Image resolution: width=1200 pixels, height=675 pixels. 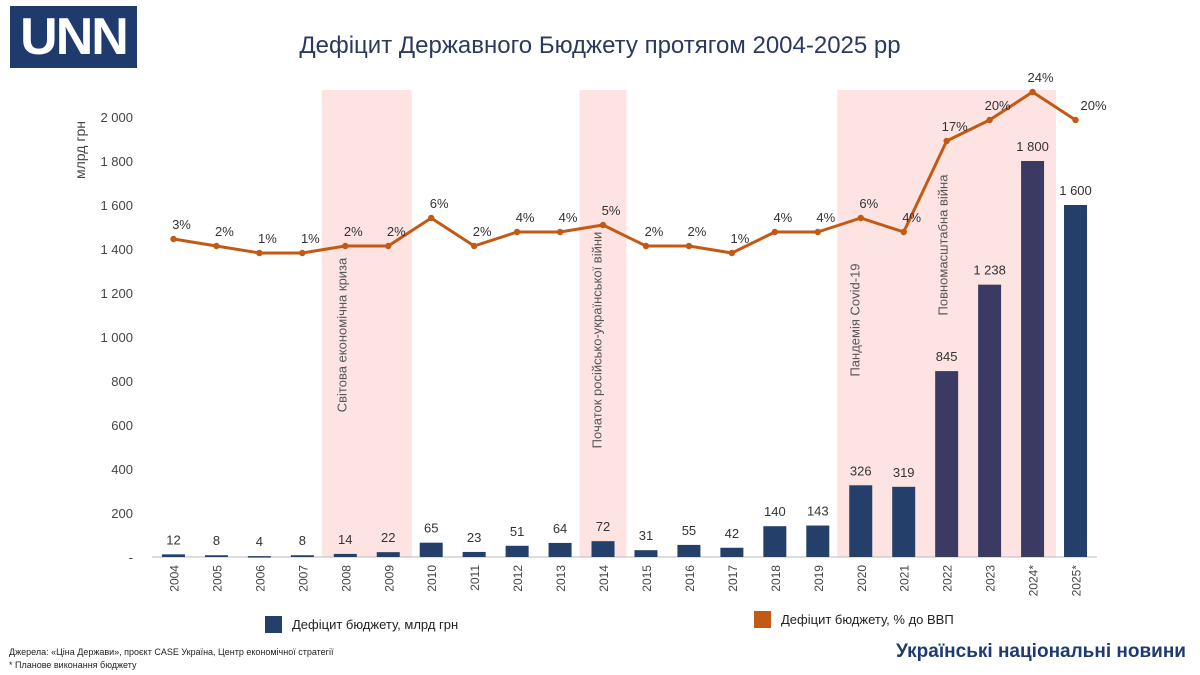 I want to click on pct-label: 17%, so click(x=955, y=126).